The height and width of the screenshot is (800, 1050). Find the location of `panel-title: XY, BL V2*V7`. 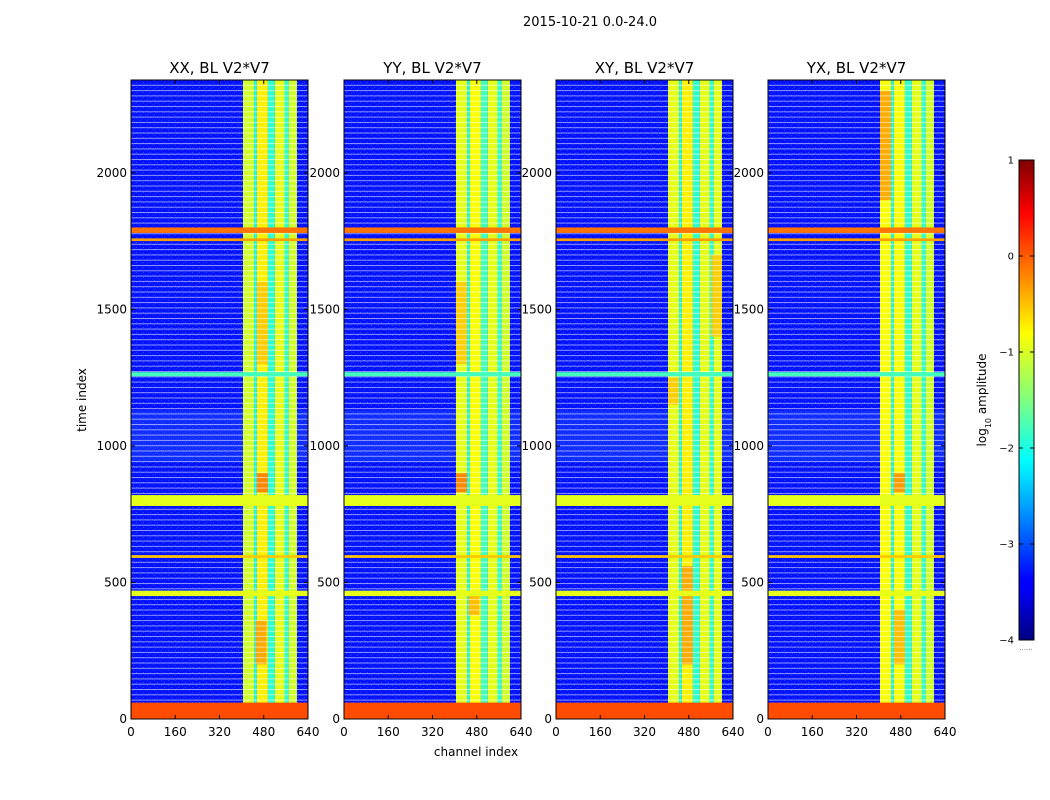

panel-title: XY, BL V2*V7 is located at coordinates (645, 68).